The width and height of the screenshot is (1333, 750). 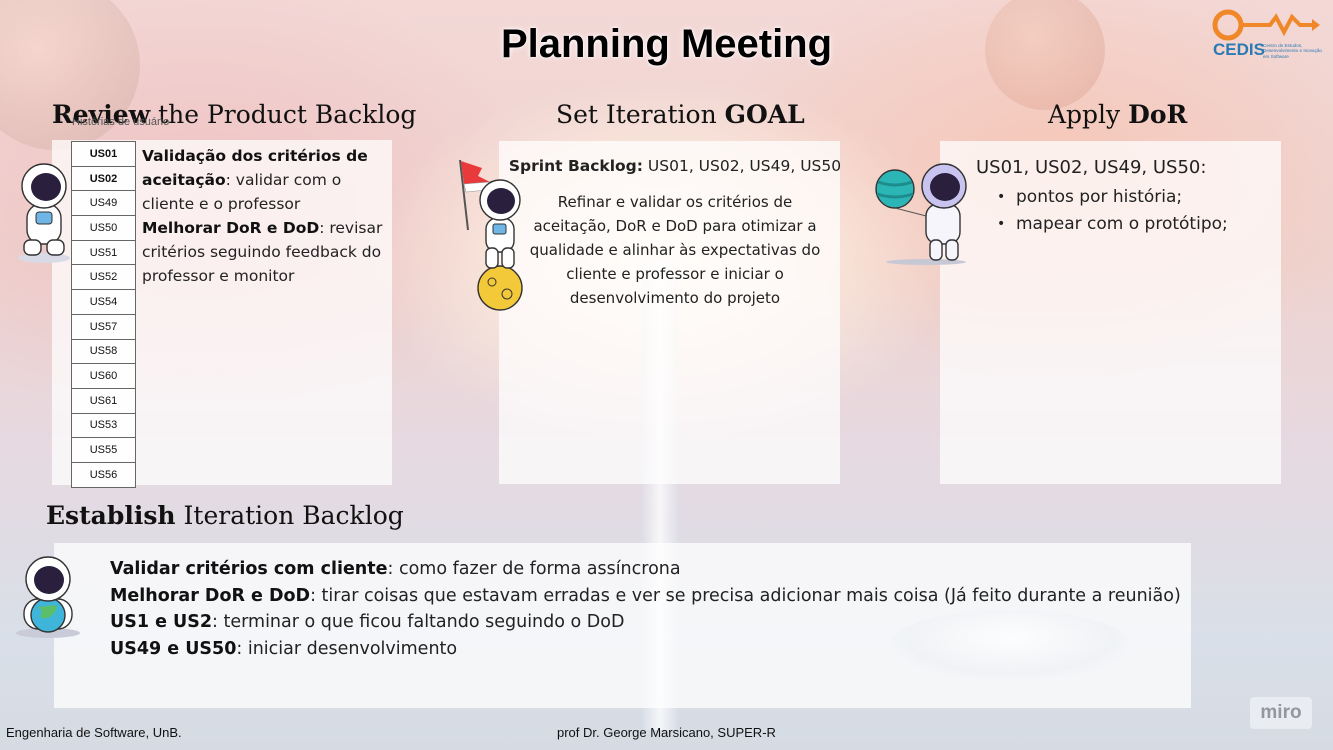 I want to click on dor-heading-bold: DoR, so click(x=1158, y=114).